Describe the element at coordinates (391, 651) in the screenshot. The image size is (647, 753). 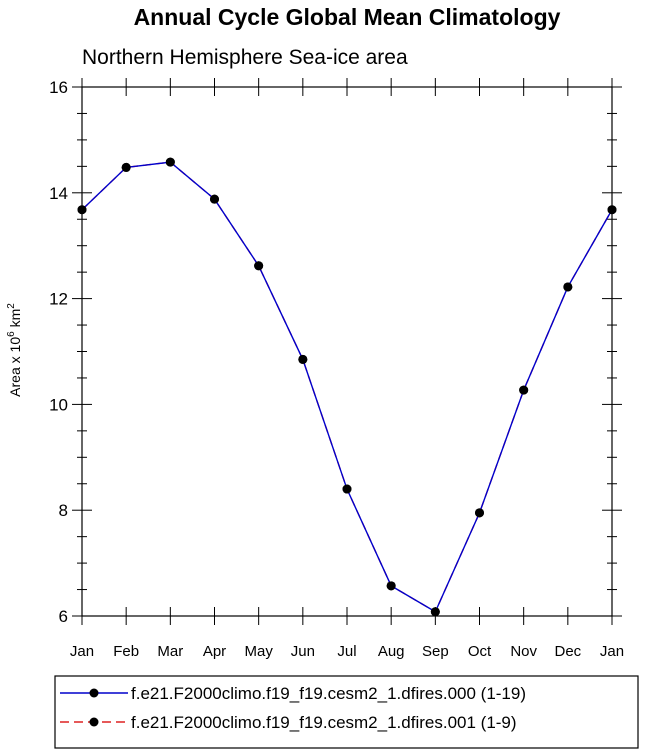
I see `x-tick-label: Aug` at that location.